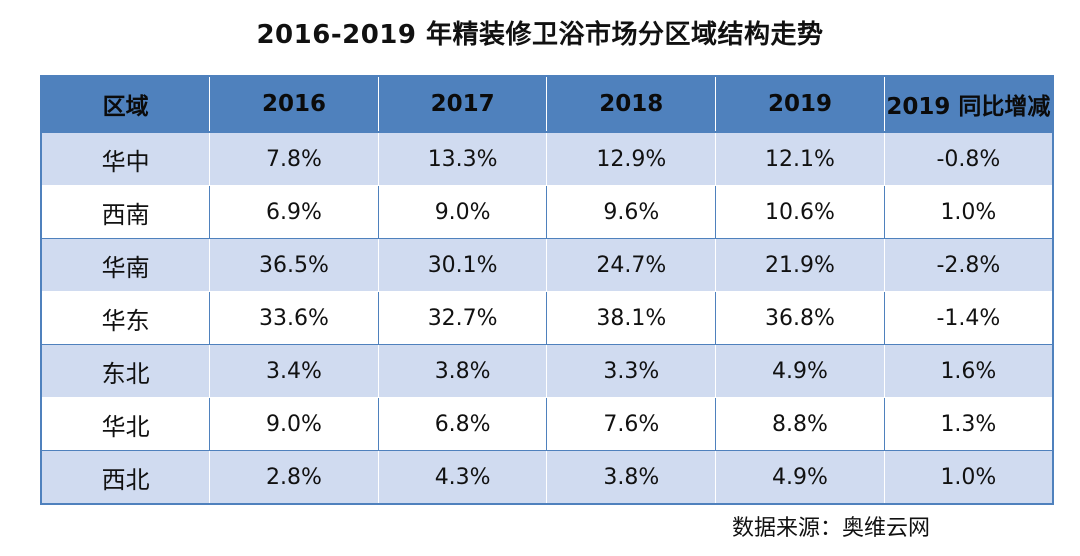  What do you see at coordinates (631, 265) in the screenshot?
I see `value-cell: 24.7%` at bounding box center [631, 265].